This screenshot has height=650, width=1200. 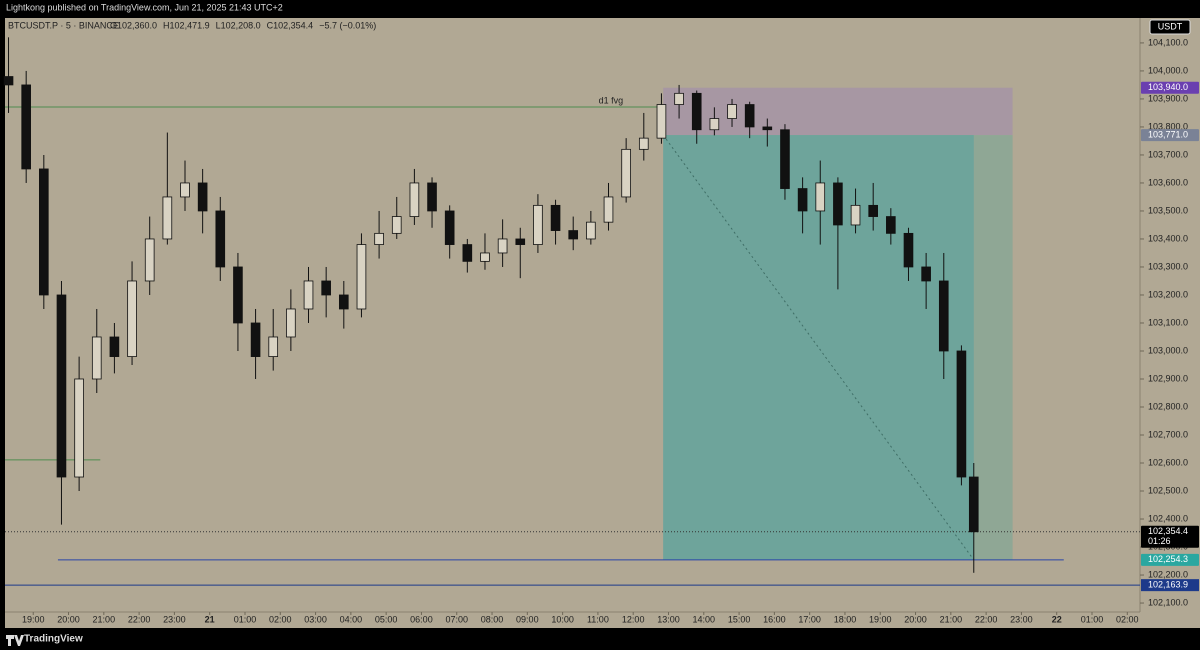 I want to click on symbol: BTCUSDT.P · 5 · BINANCE, so click(x=63, y=25).